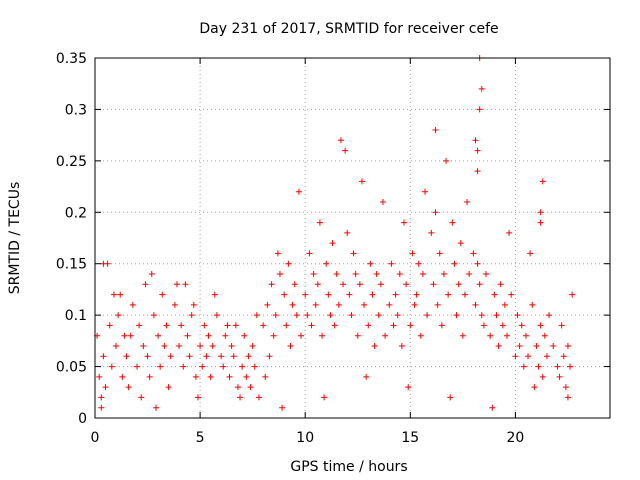 The image size is (640, 480). I want to click on x-axis-label: GPS time / hours, so click(348, 467).